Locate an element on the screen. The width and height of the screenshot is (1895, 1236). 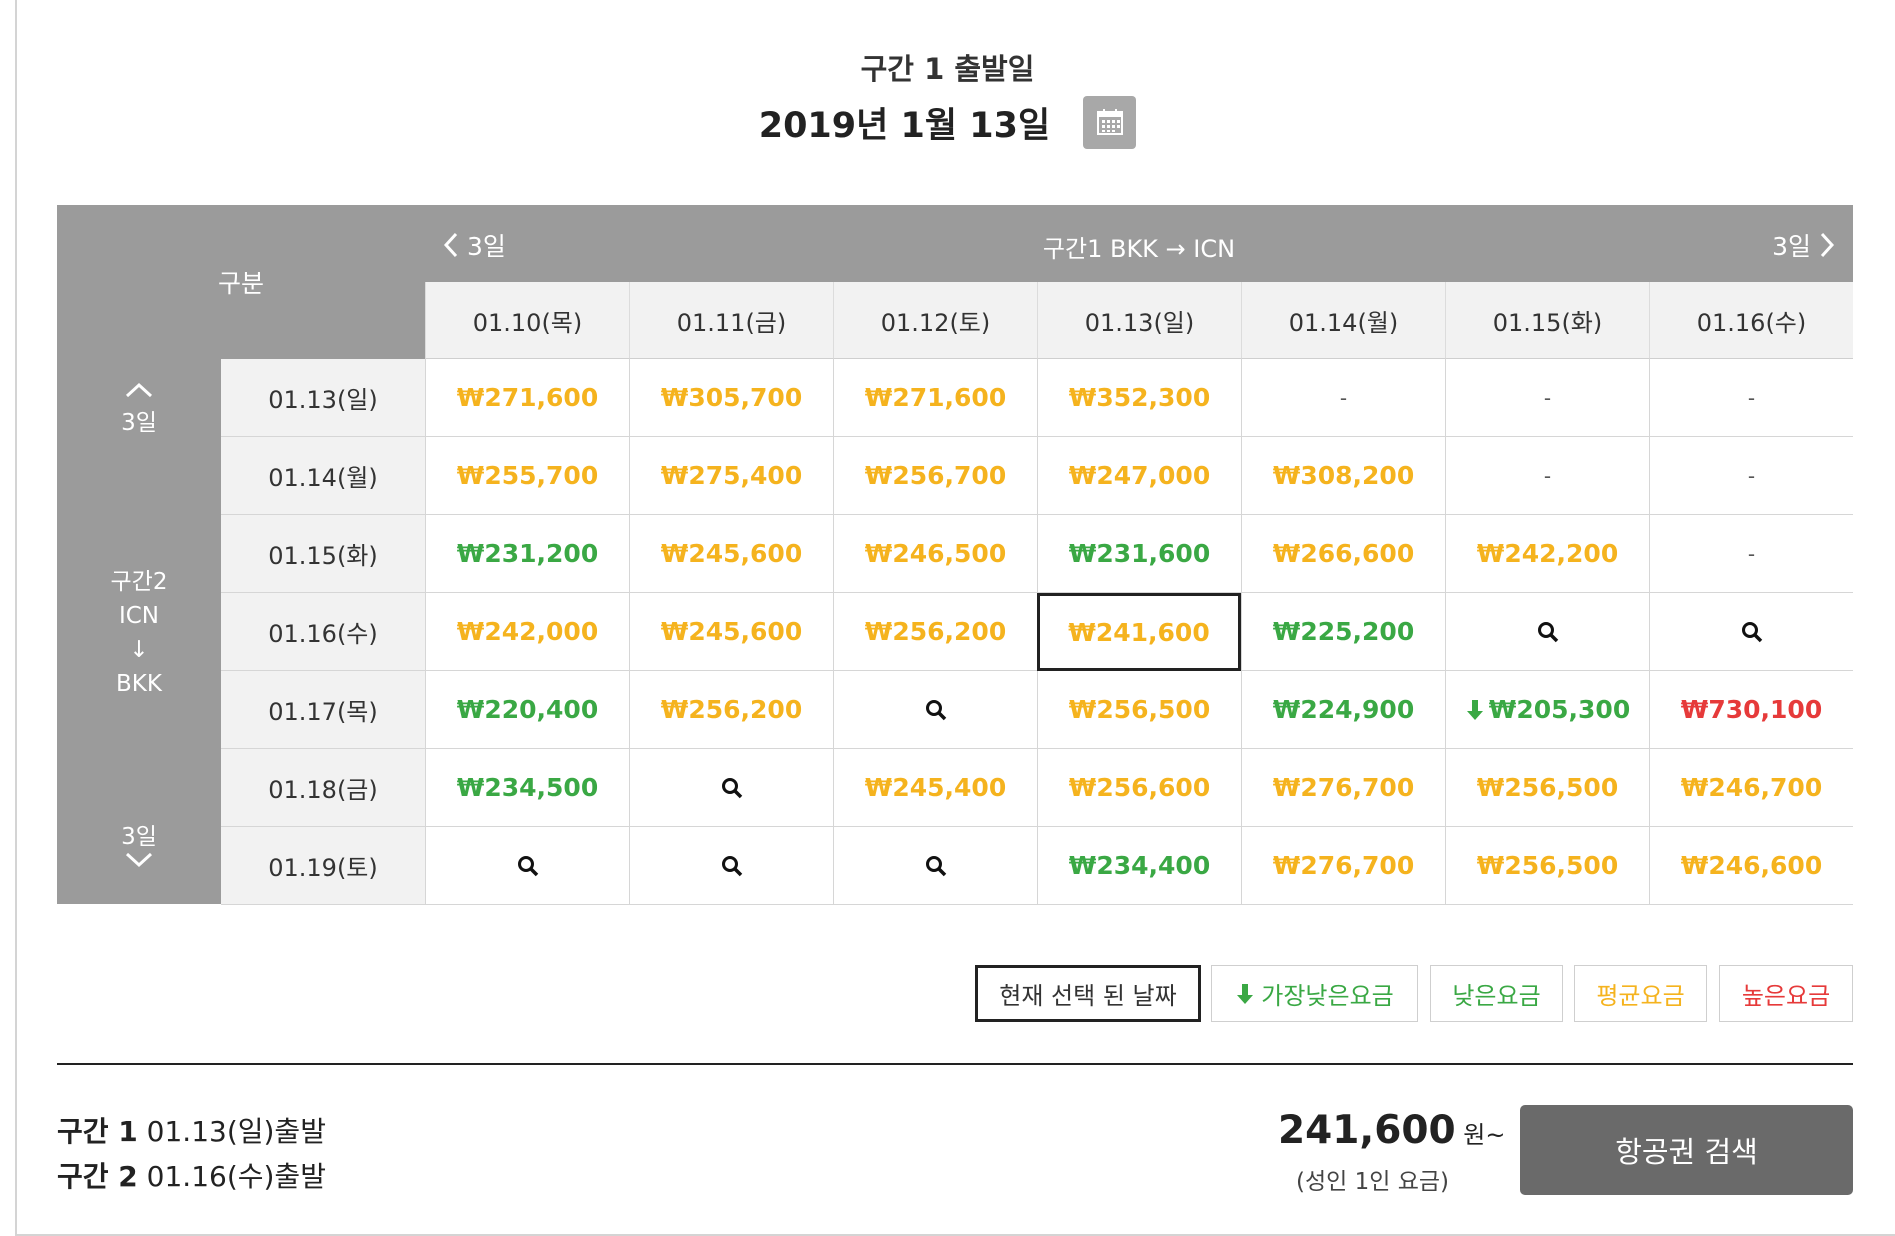
legend-selected-label: 현재 선택 된 날짜 is located at coordinates (1088, 996).